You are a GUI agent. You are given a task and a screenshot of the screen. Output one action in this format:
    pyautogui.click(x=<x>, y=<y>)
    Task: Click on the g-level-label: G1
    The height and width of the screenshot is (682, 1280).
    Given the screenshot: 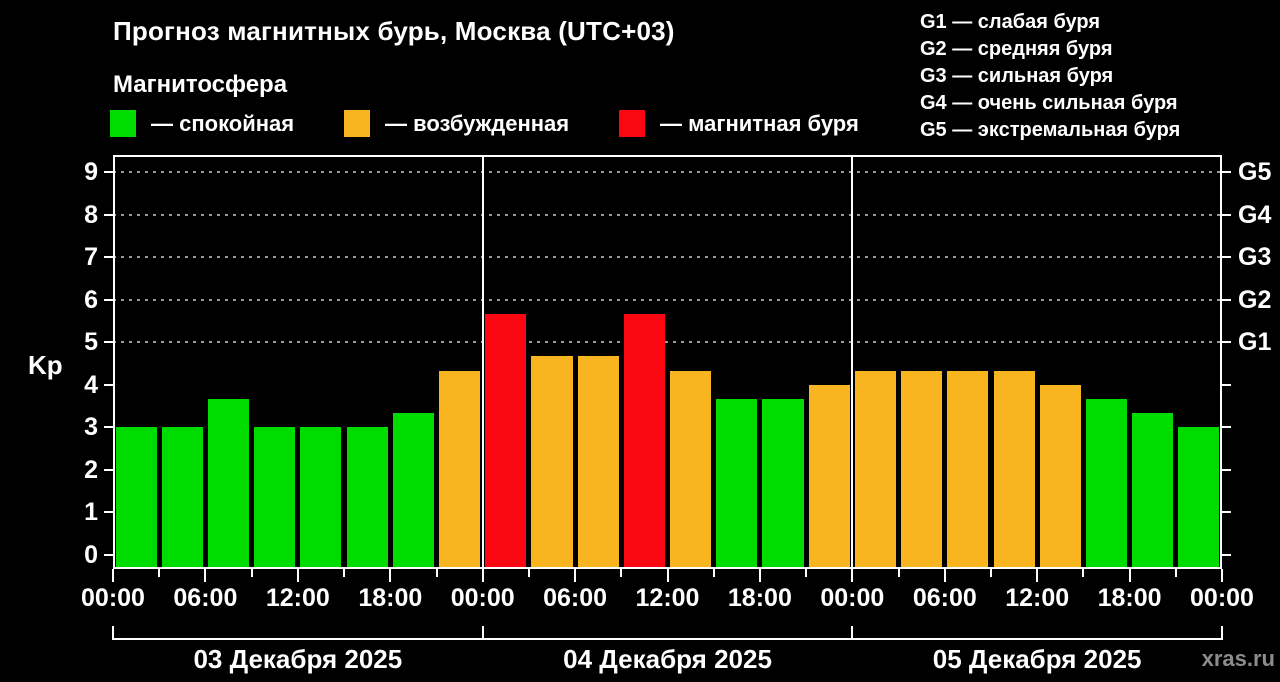 What is the action you would take?
    pyautogui.click(x=1255, y=342)
    